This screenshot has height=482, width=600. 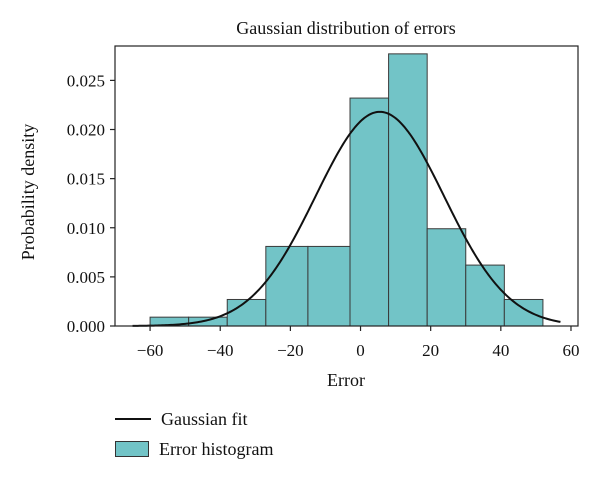 I want to click on x-tick-label: −20, so click(x=290, y=350).